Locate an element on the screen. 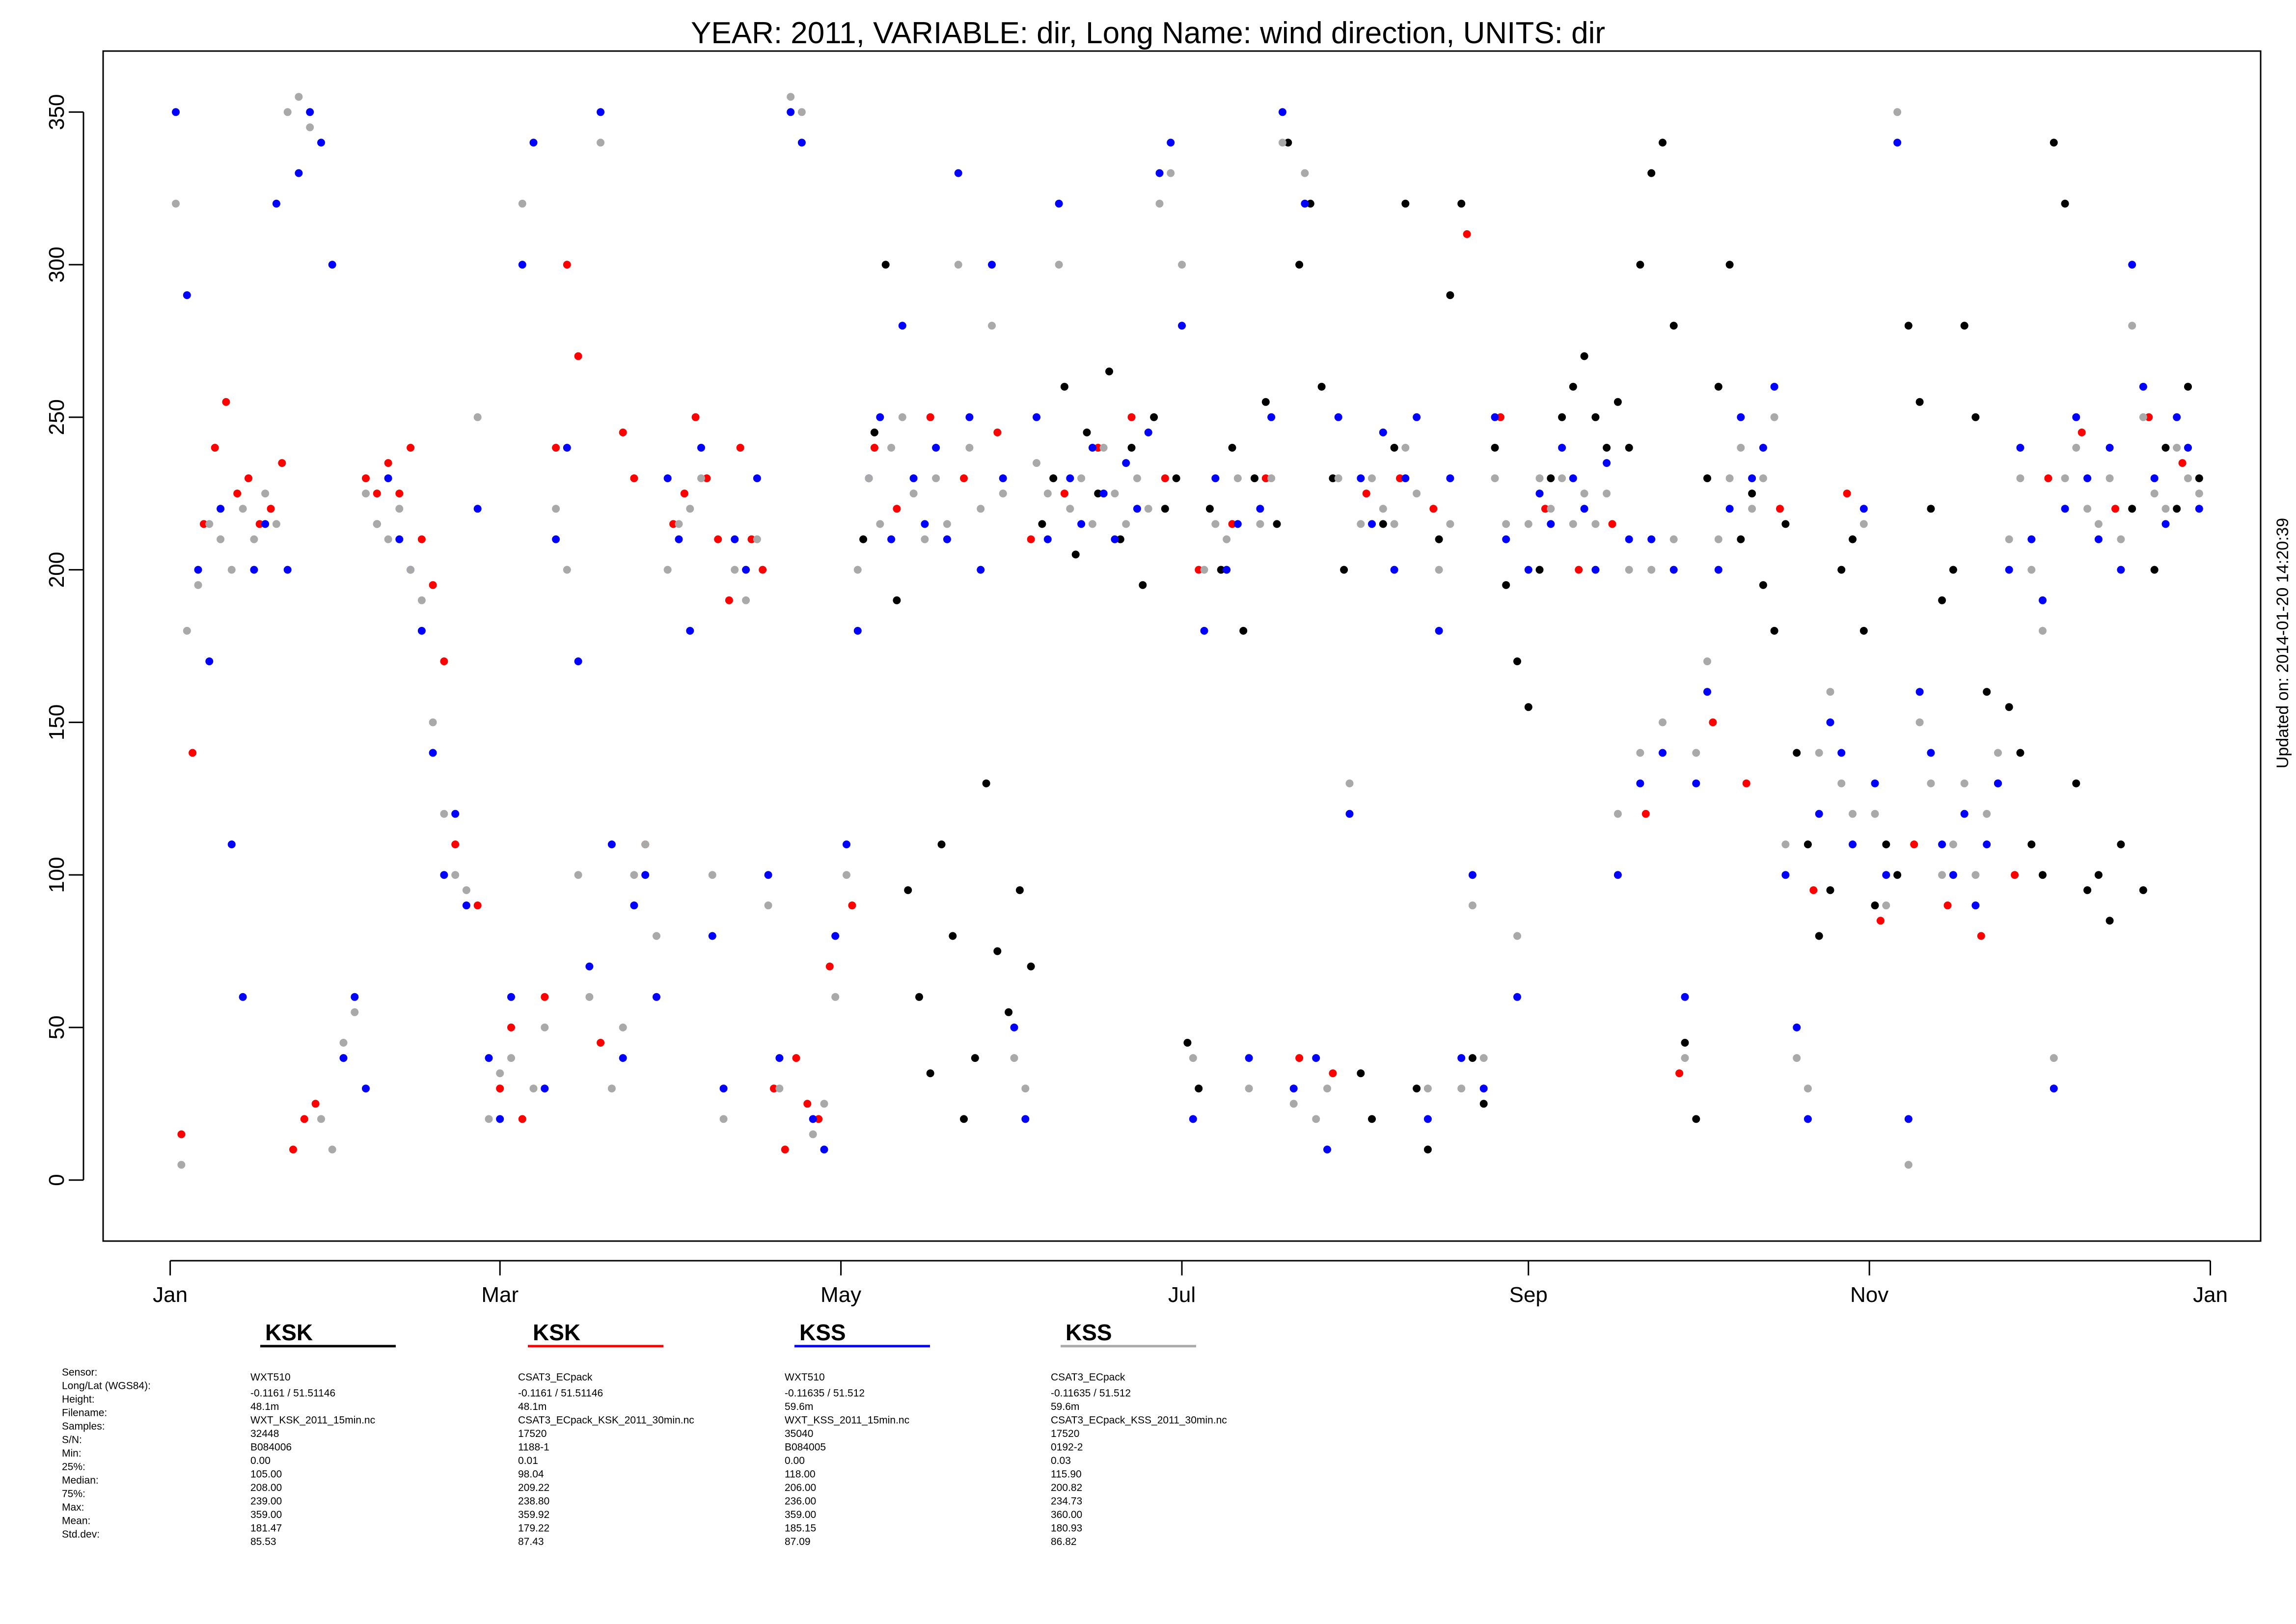 The width and height of the screenshot is (2296, 1624). stat-value: WXT_KSK_2011_15min.nc is located at coordinates (312, 1420).